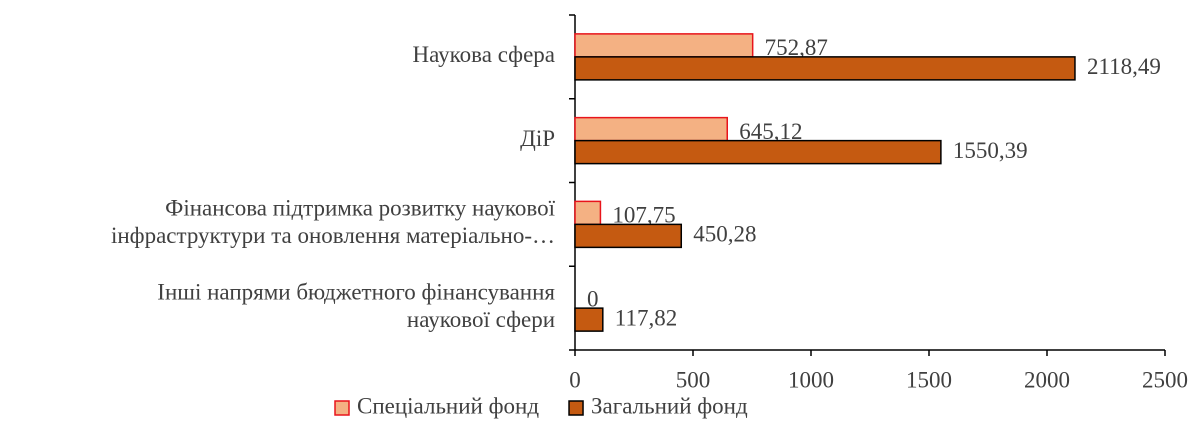 Image resolution: width=1197 pixels, height=423 pixels. What do you see at coordinates (796, 47) in the screenshot?
I see `value-label: 752,87` at bounding box center [796, 47].